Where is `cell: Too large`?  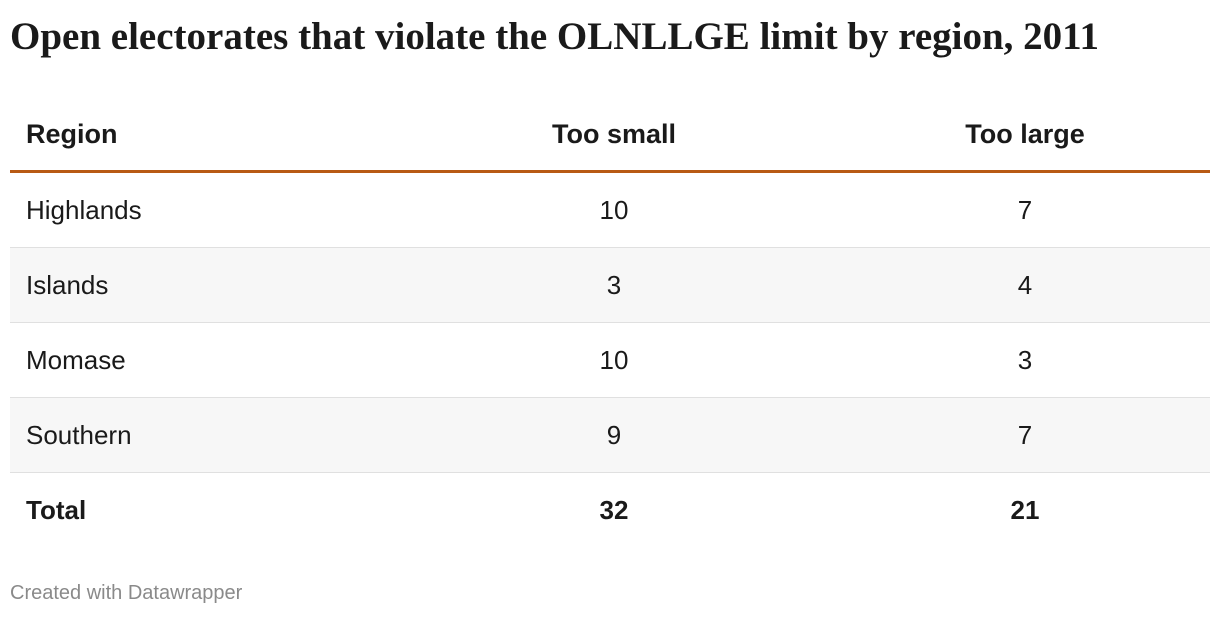 cell: Too large is located at coordinates (1025, 133).